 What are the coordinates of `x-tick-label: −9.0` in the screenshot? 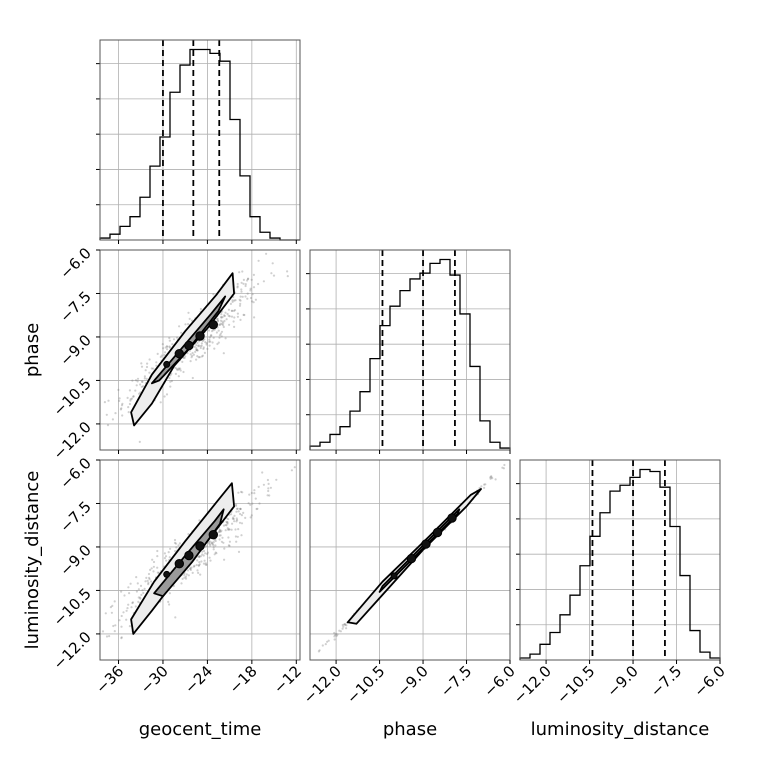 It's located at (412, 681).